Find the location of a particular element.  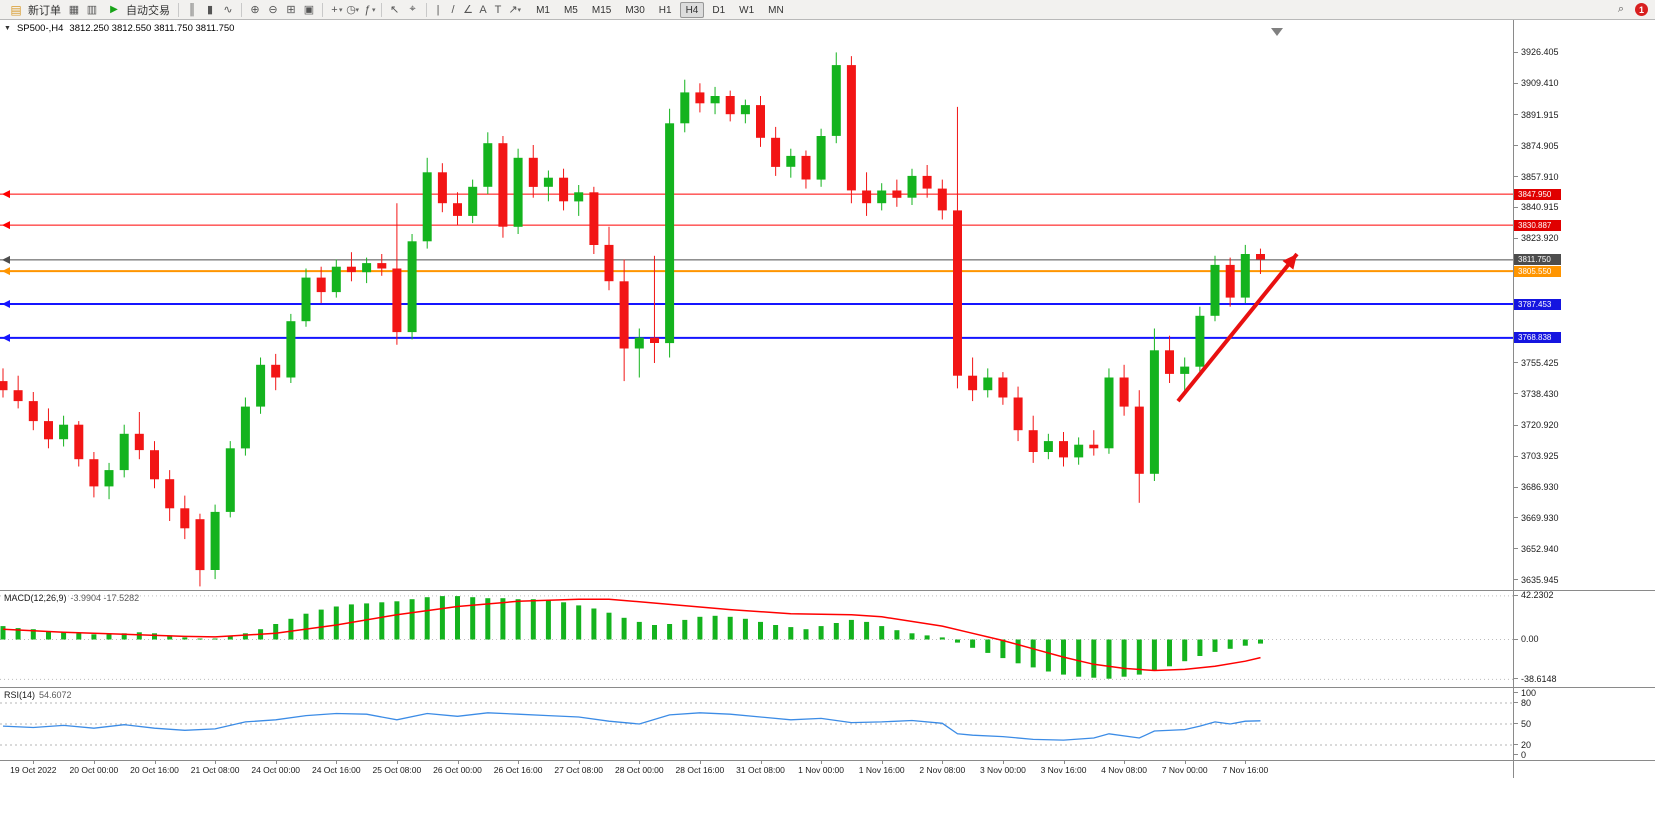

price-tick: 3891.915 is located at coordinates (1540, 114).